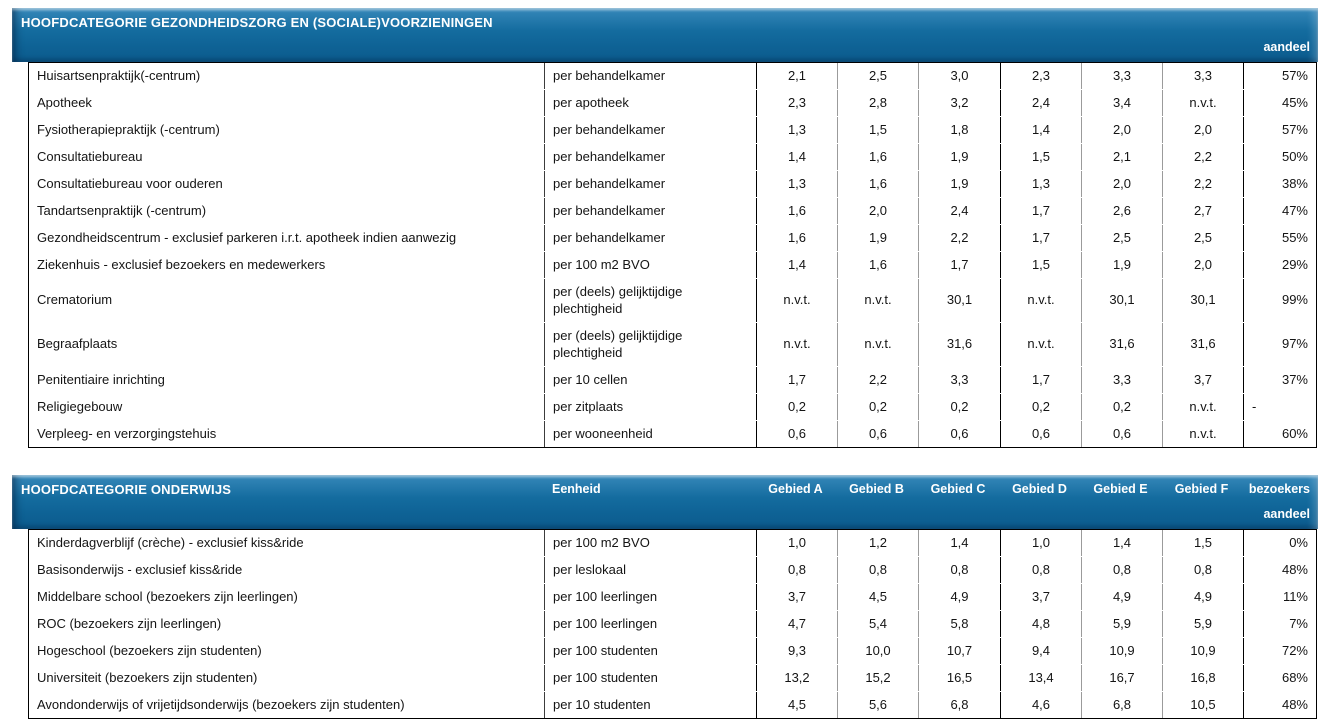 This screenshot has width=1328, height=728. Describe the element at coordinates (1121, 103) in the screenshot. I see `value-cell: 3,4` at that location.